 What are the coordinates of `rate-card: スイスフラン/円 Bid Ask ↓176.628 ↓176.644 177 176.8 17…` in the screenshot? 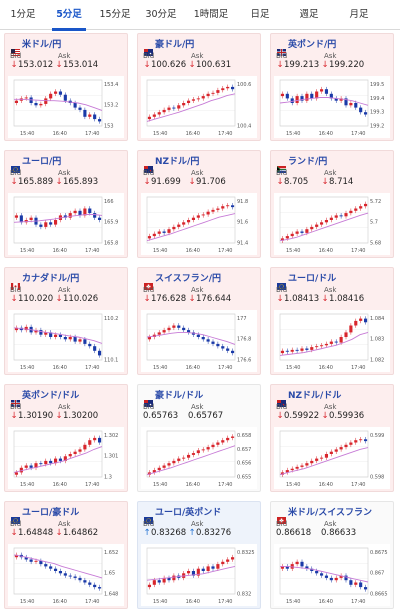 It's located at (199, 321).